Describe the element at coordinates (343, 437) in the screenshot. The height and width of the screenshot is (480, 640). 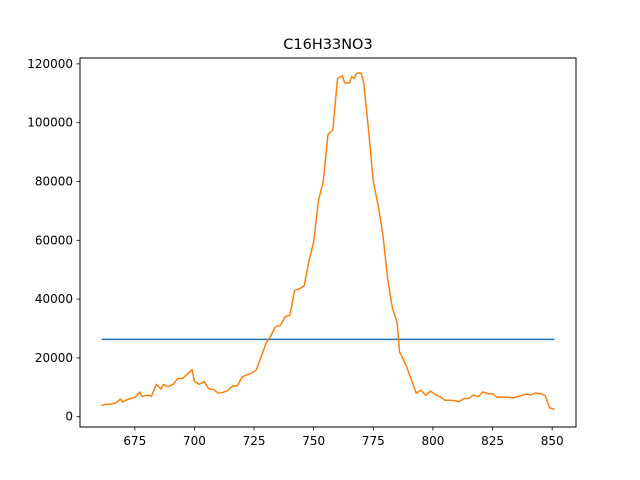
I see `x-axis: 675 700 725 750 775 800 825 850` at that location.